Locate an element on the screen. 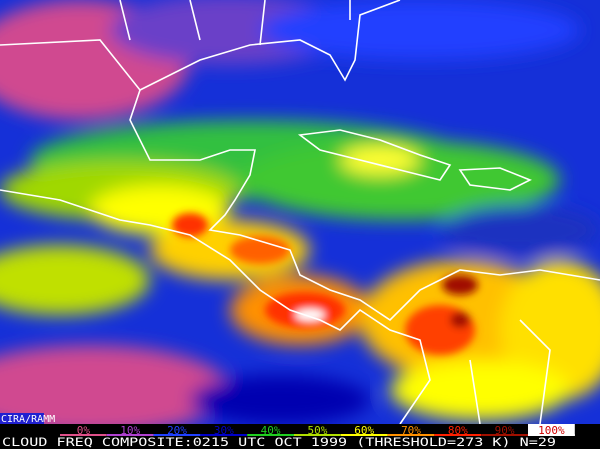 The image size is (600, 449). legend-label: 100% is located at coordinates (551, 430).